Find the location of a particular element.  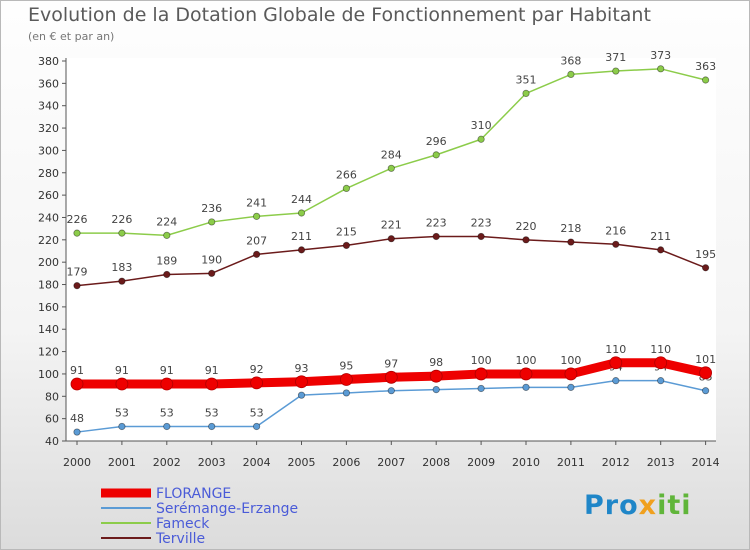

data-label-fameck: 368 is located at coordinates (570, 60).